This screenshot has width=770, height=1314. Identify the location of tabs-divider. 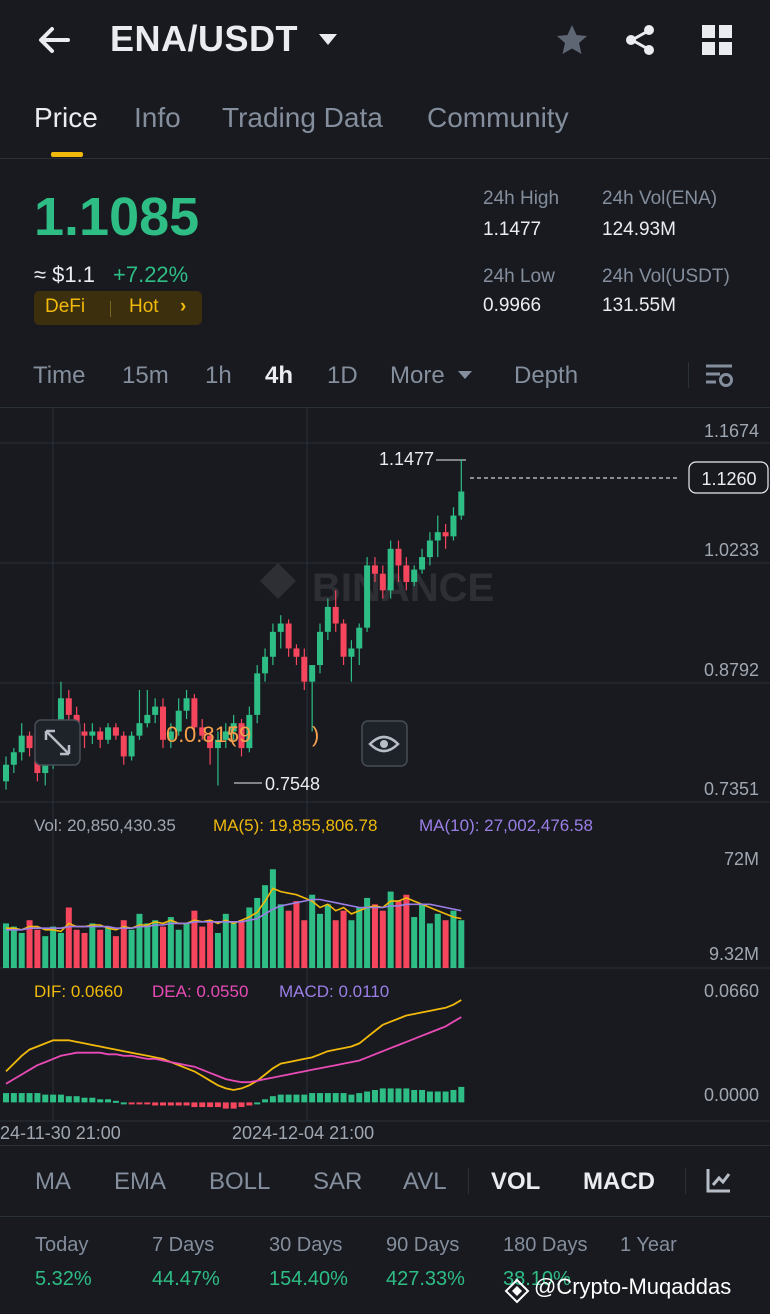
(385, 158).